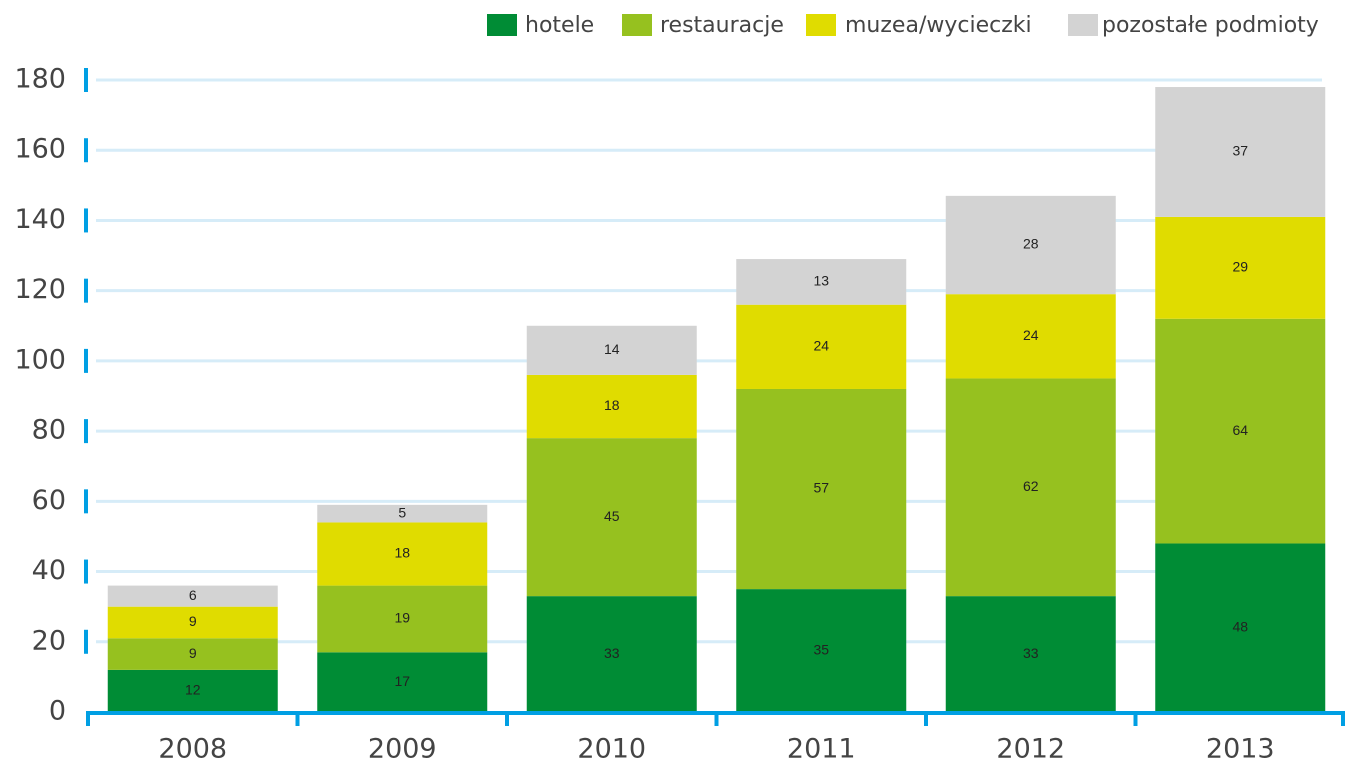  I want to click on legend-label: pozostałe podmioty, so click(1210, 25).